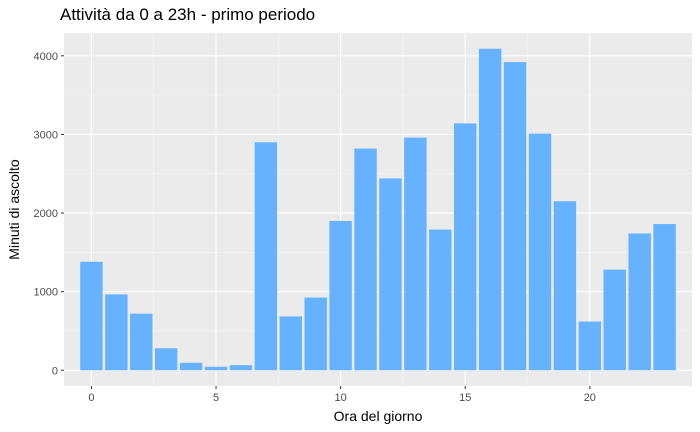 The width and height of the screenshot is (700, 432). What do you see at coordinates (465, 398) in the screenshot?
I see `x-tick-label: 15` at bounding box center [465, 398].